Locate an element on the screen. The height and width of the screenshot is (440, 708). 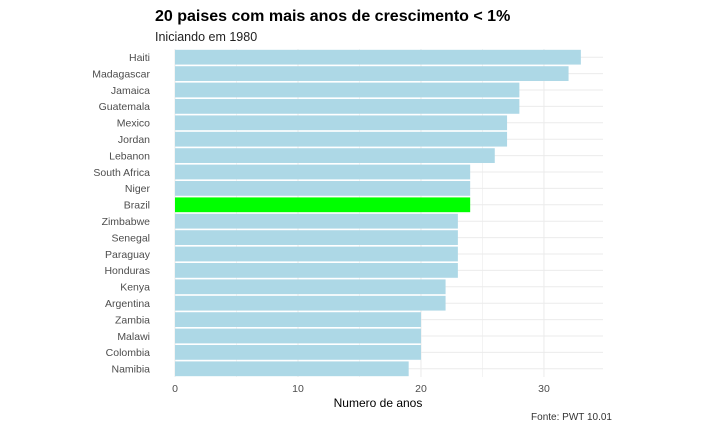
bar-paraguay is located at coordinates (316, 254).